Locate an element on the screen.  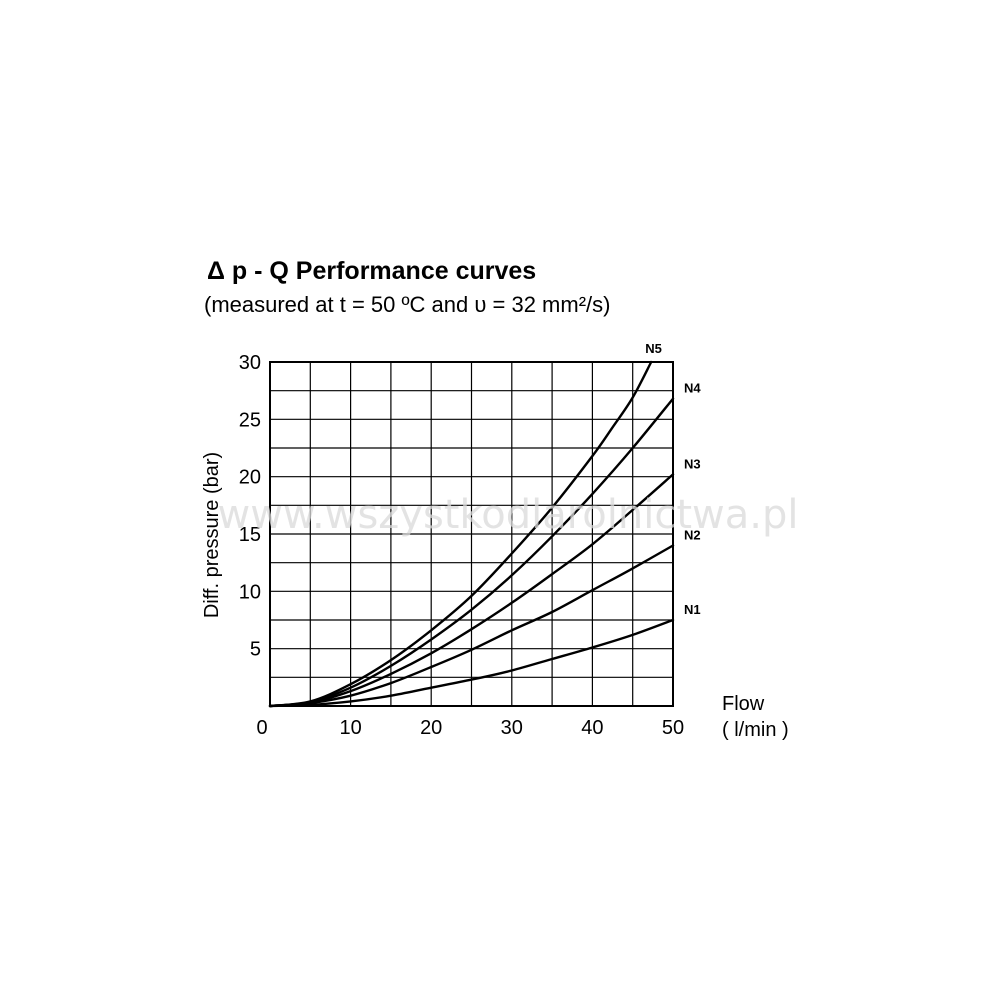
series-line-n3 is located at coordinates (471, 590).